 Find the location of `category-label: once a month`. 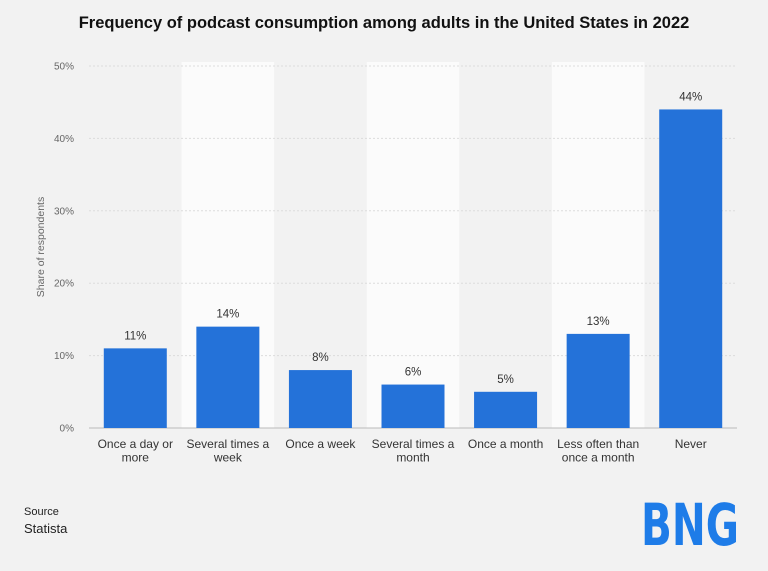

category-label: once a month is located at coordinates (598, 458).